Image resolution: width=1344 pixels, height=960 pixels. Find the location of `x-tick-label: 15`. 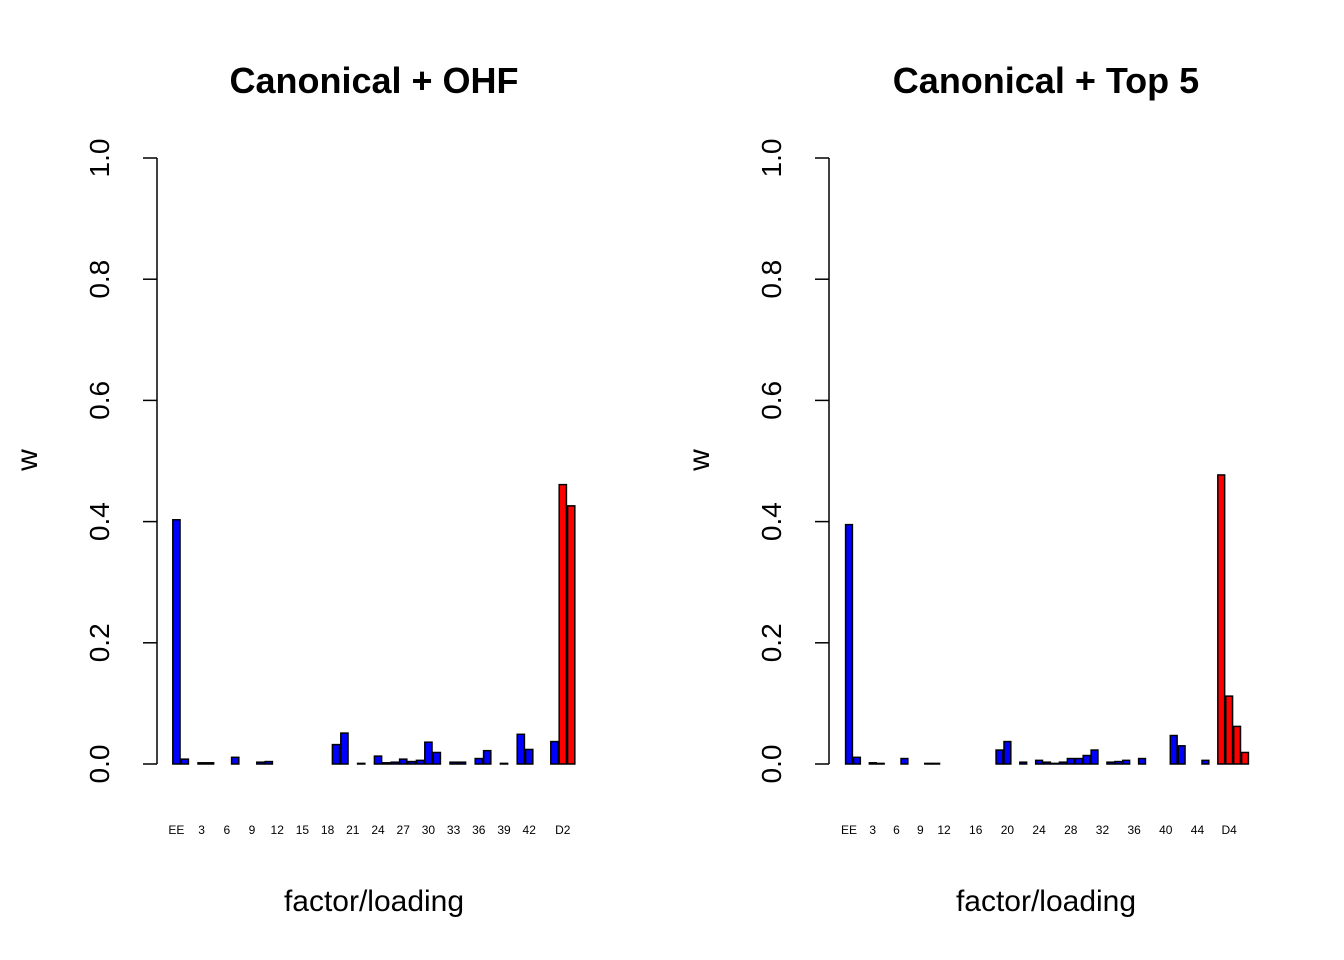

x-tick-label: 15 is located at coordinates (303, 830).